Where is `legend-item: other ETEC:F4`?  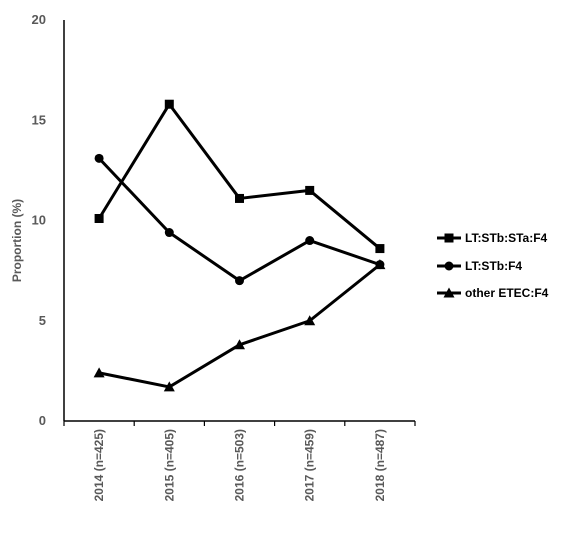
legend-item: other ETEC:F4 is located at coordinates (493, 293).